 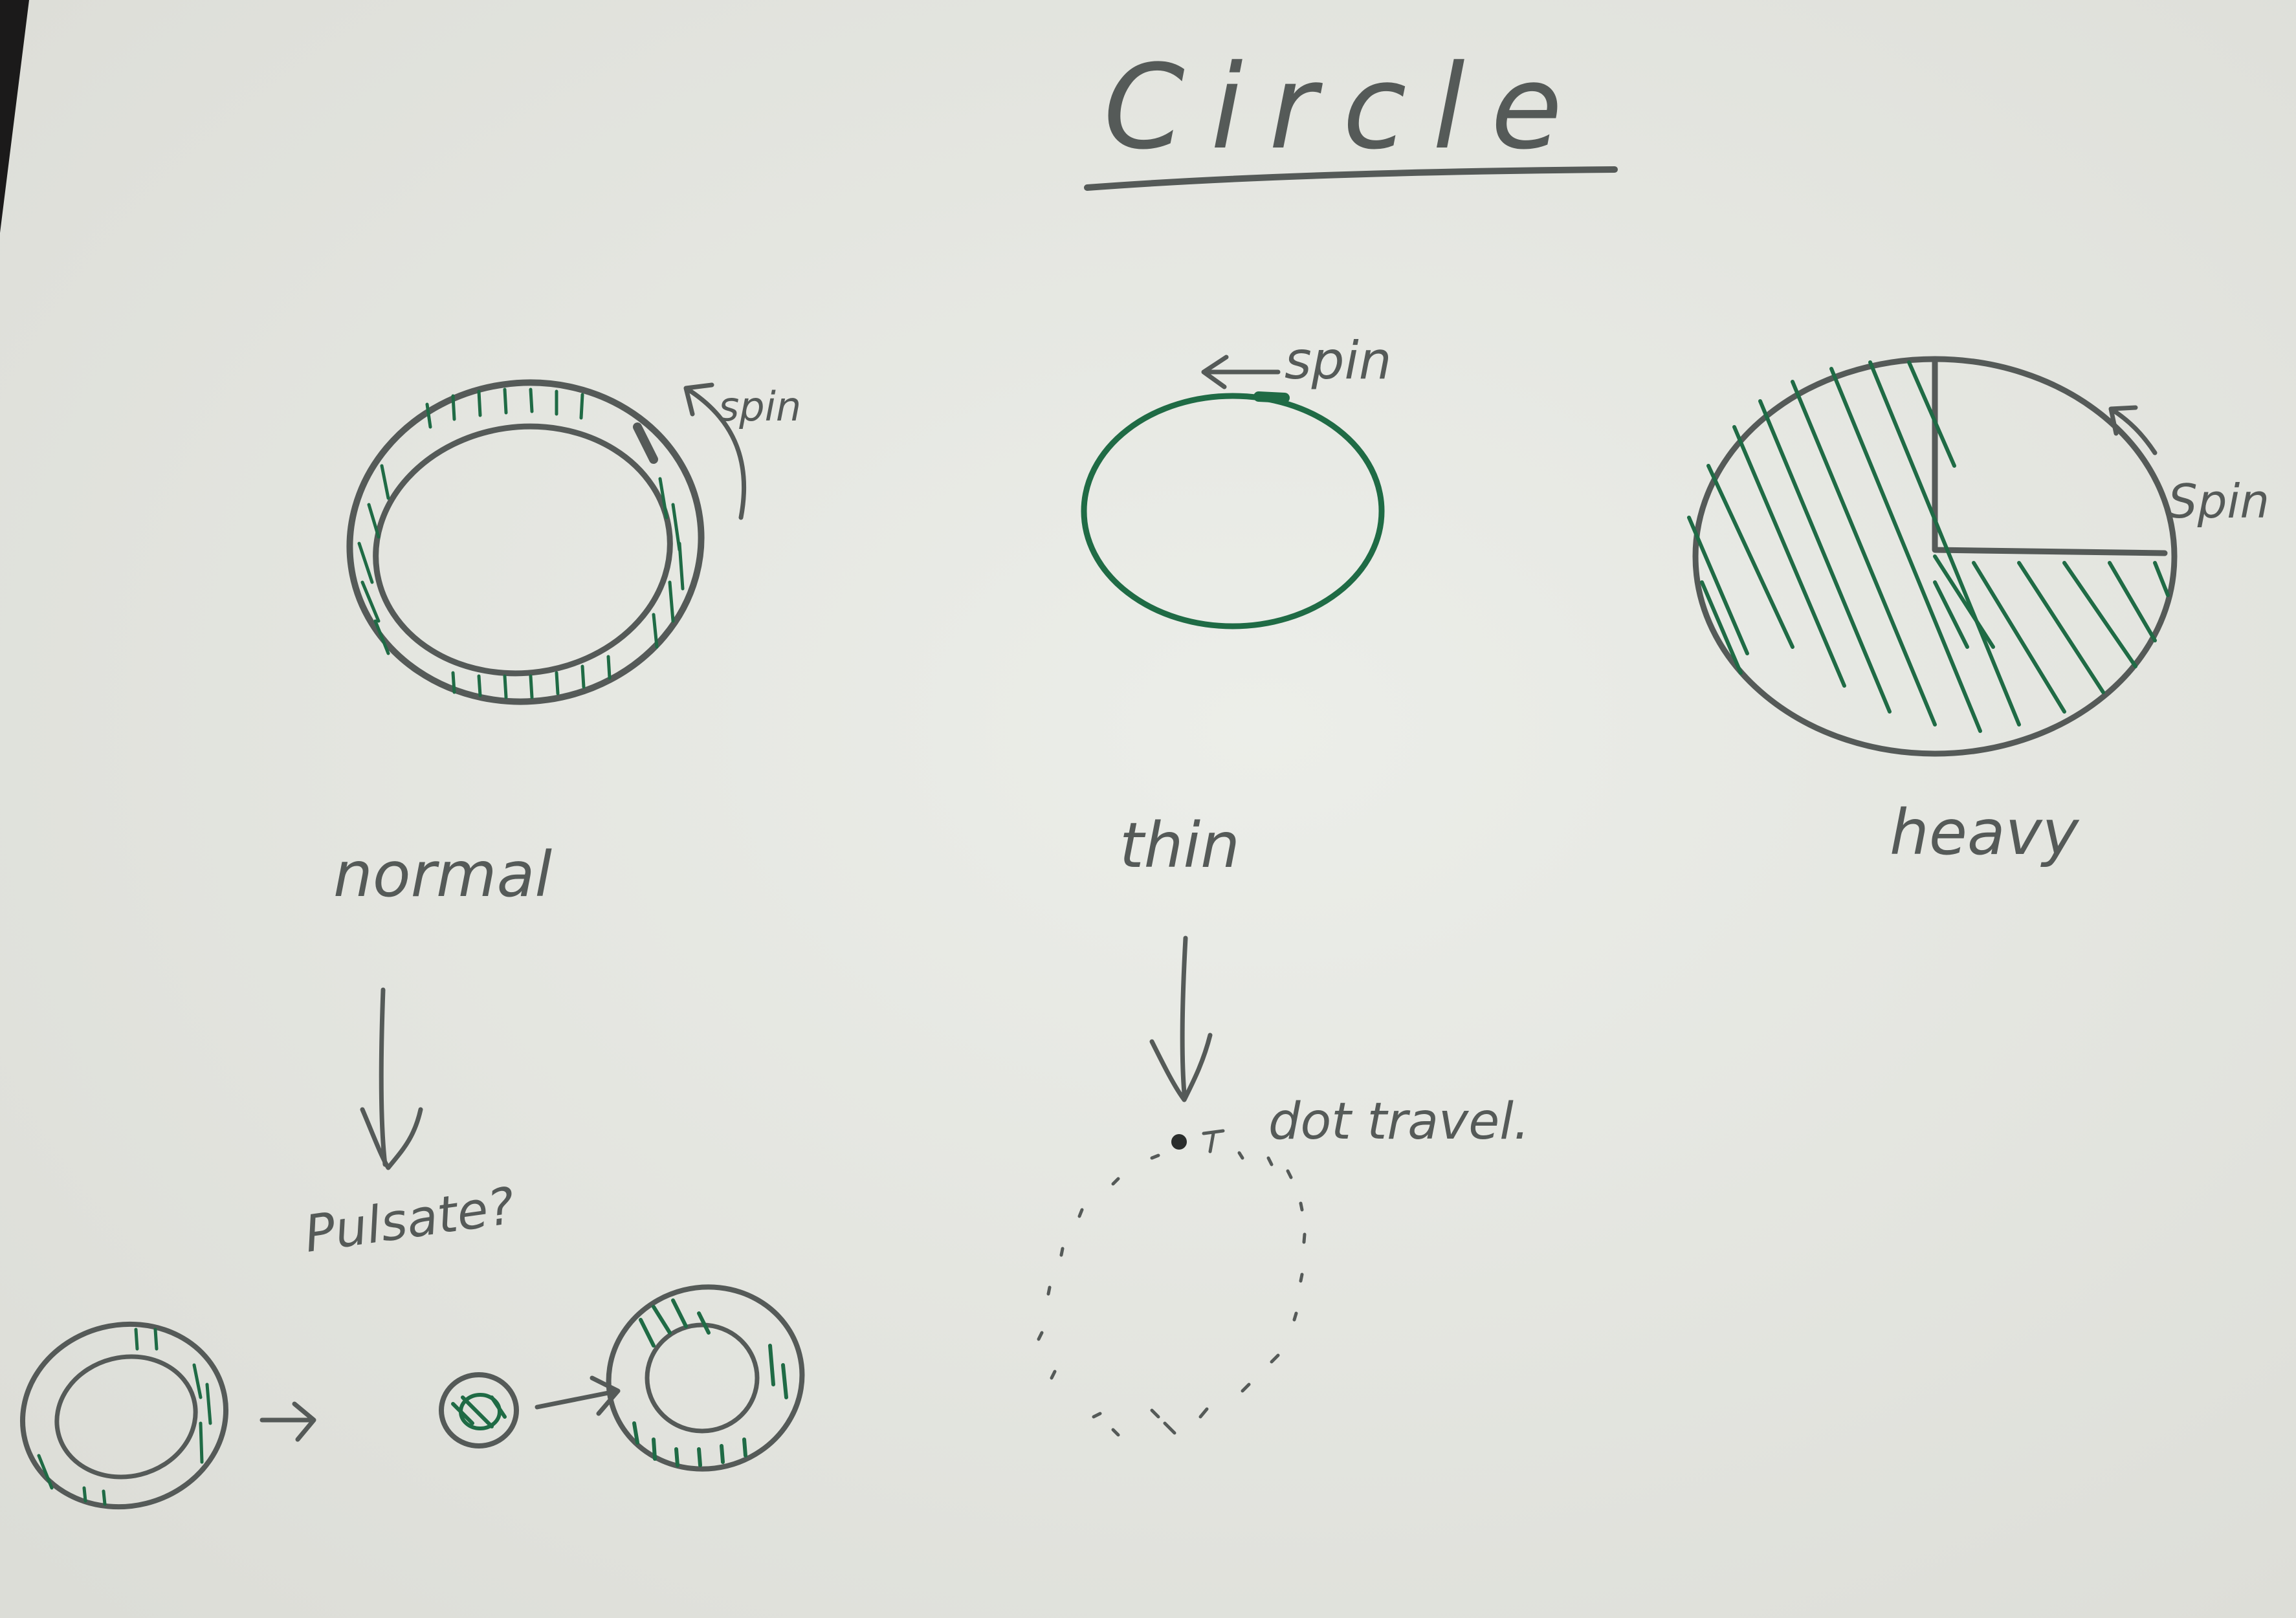 What do you see at coordinates (702, 1378) in the screenshot?
I see `pulse-ring-3-inner` at bounding box center [702, 1378].